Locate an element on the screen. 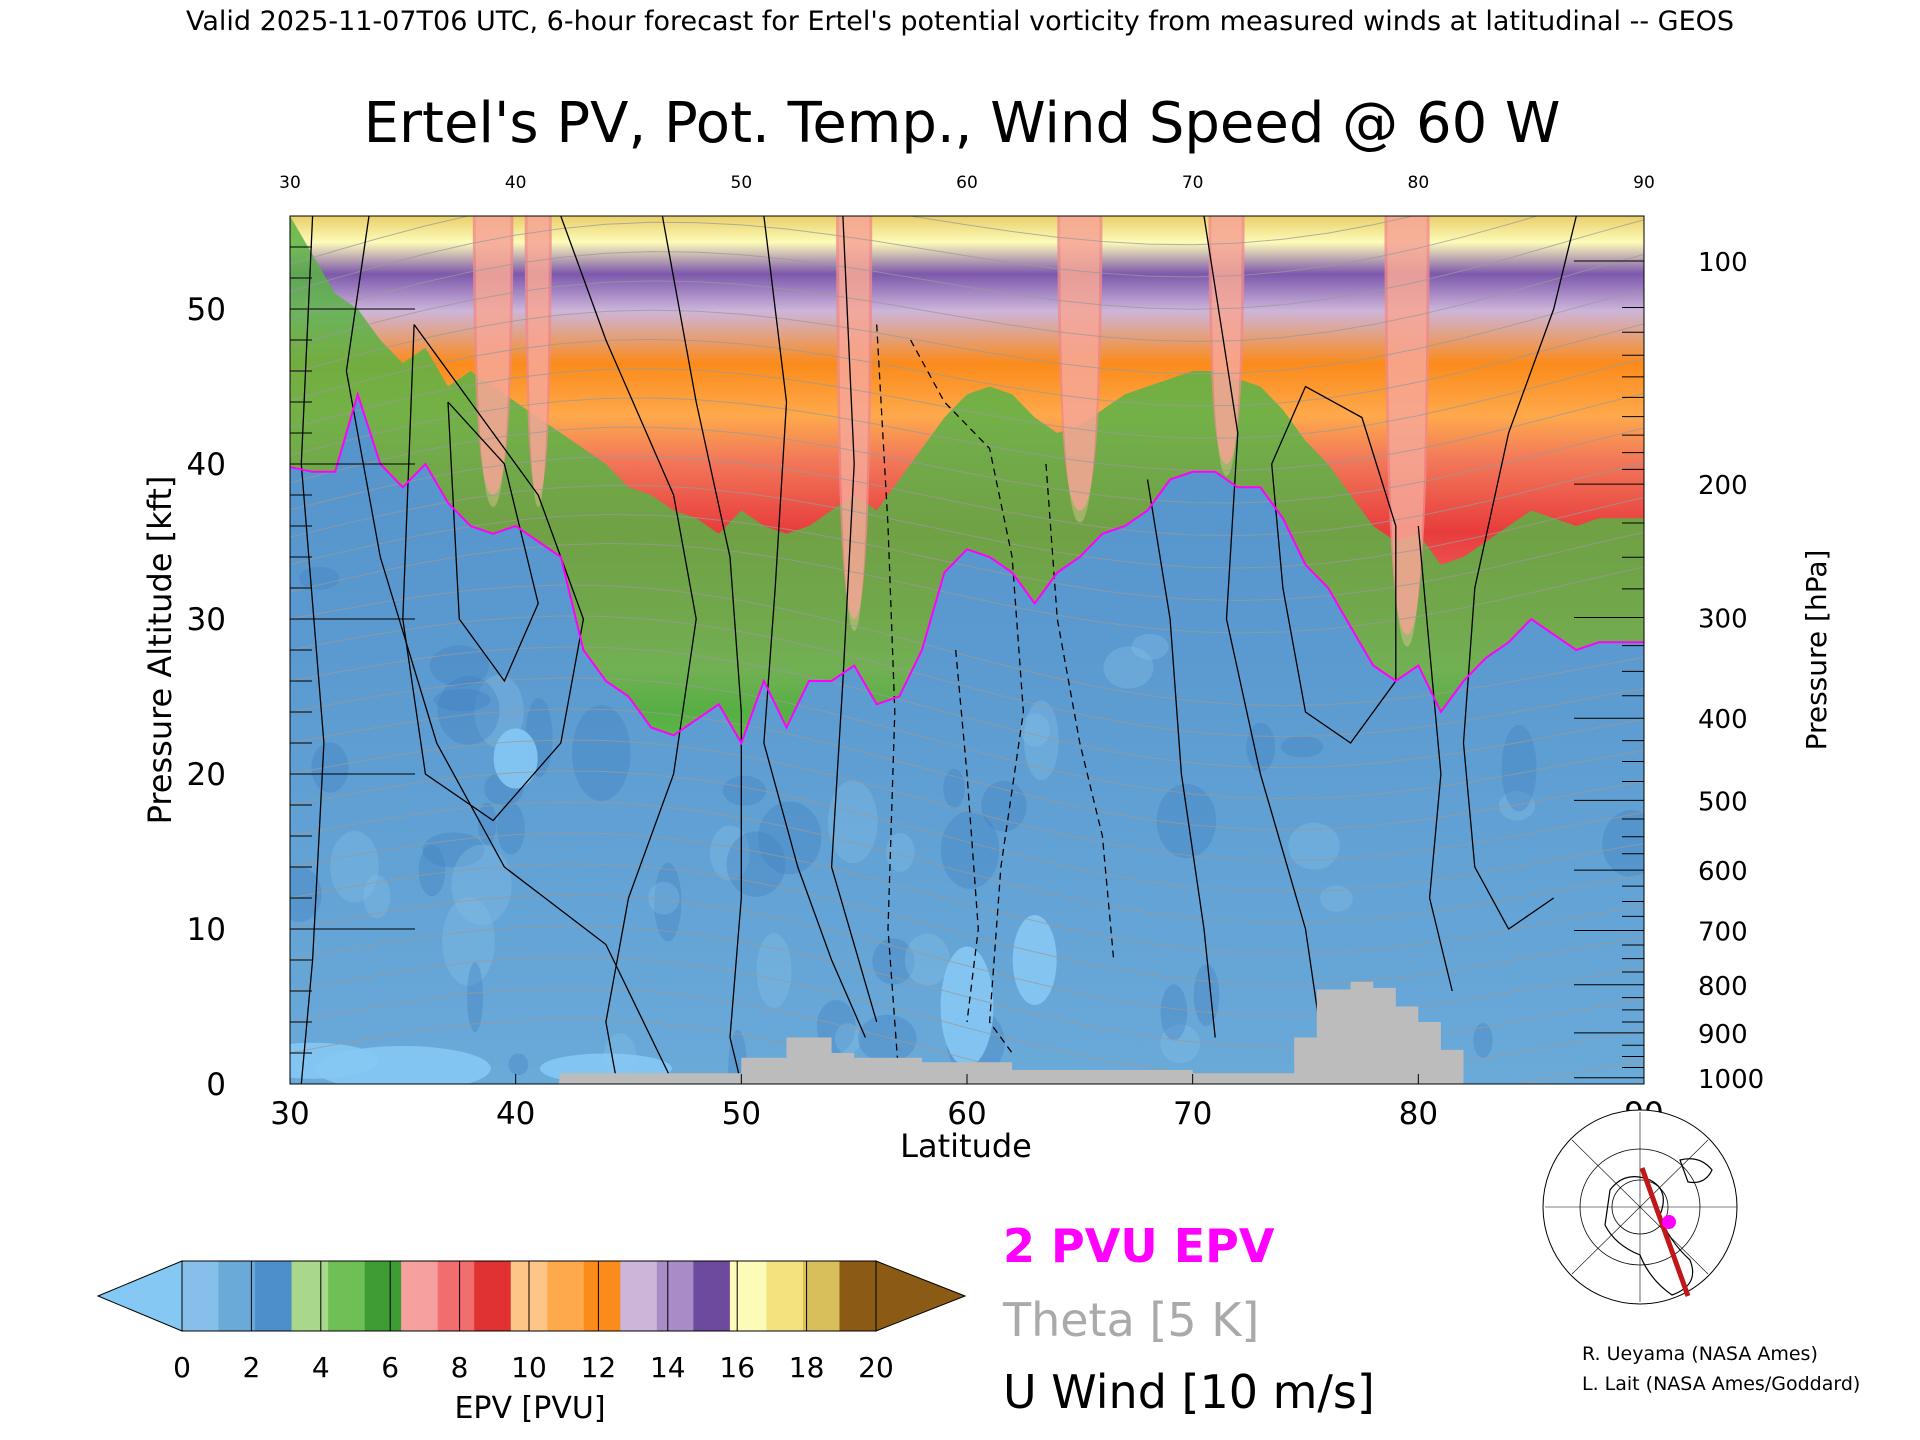  x-top-tick-label: 60 is located at coordinates (967, 183).